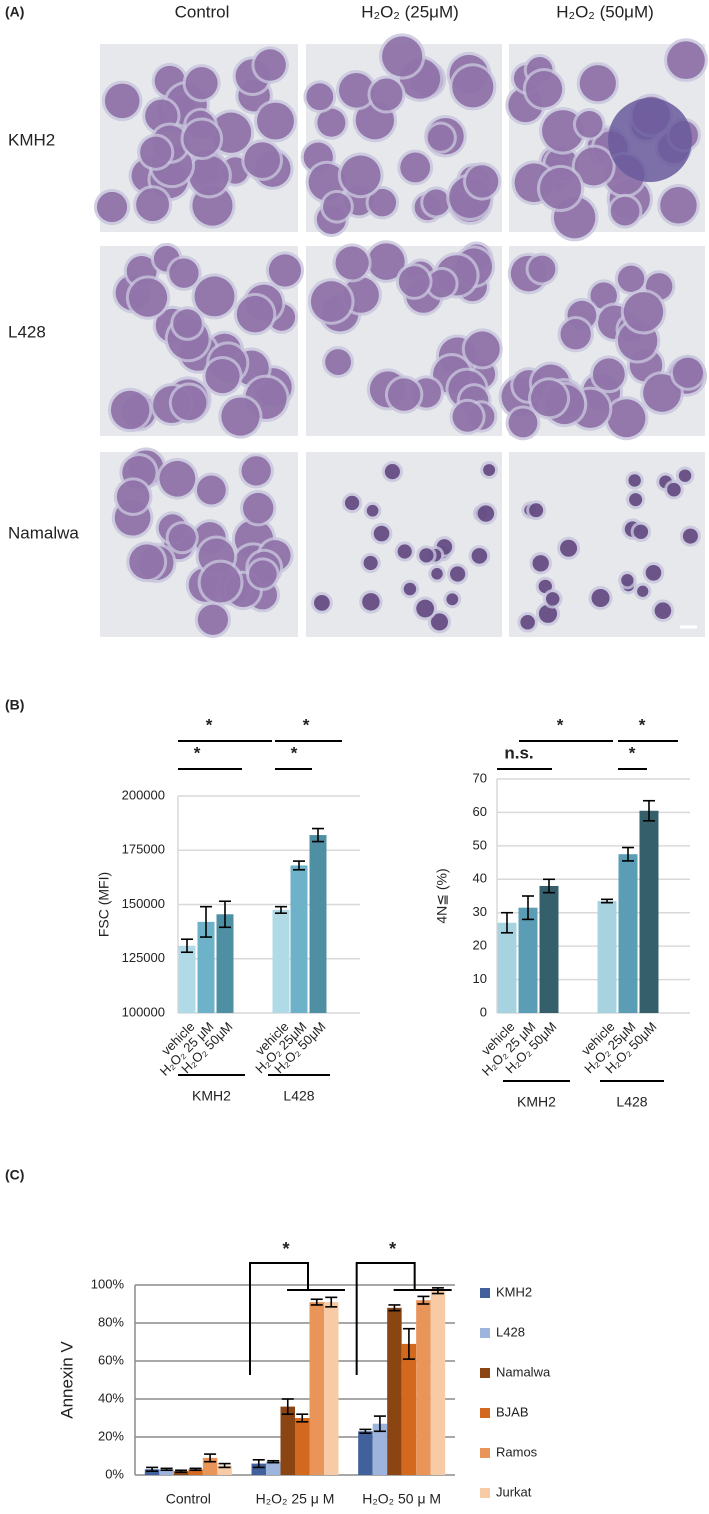 The width and height of the screenshot is (709, 1514). What do you see at coordinates (410, 11) in the screenshot?
I see `column-label: H₂O₂ (25μM)` at bounding box center [410, 11].